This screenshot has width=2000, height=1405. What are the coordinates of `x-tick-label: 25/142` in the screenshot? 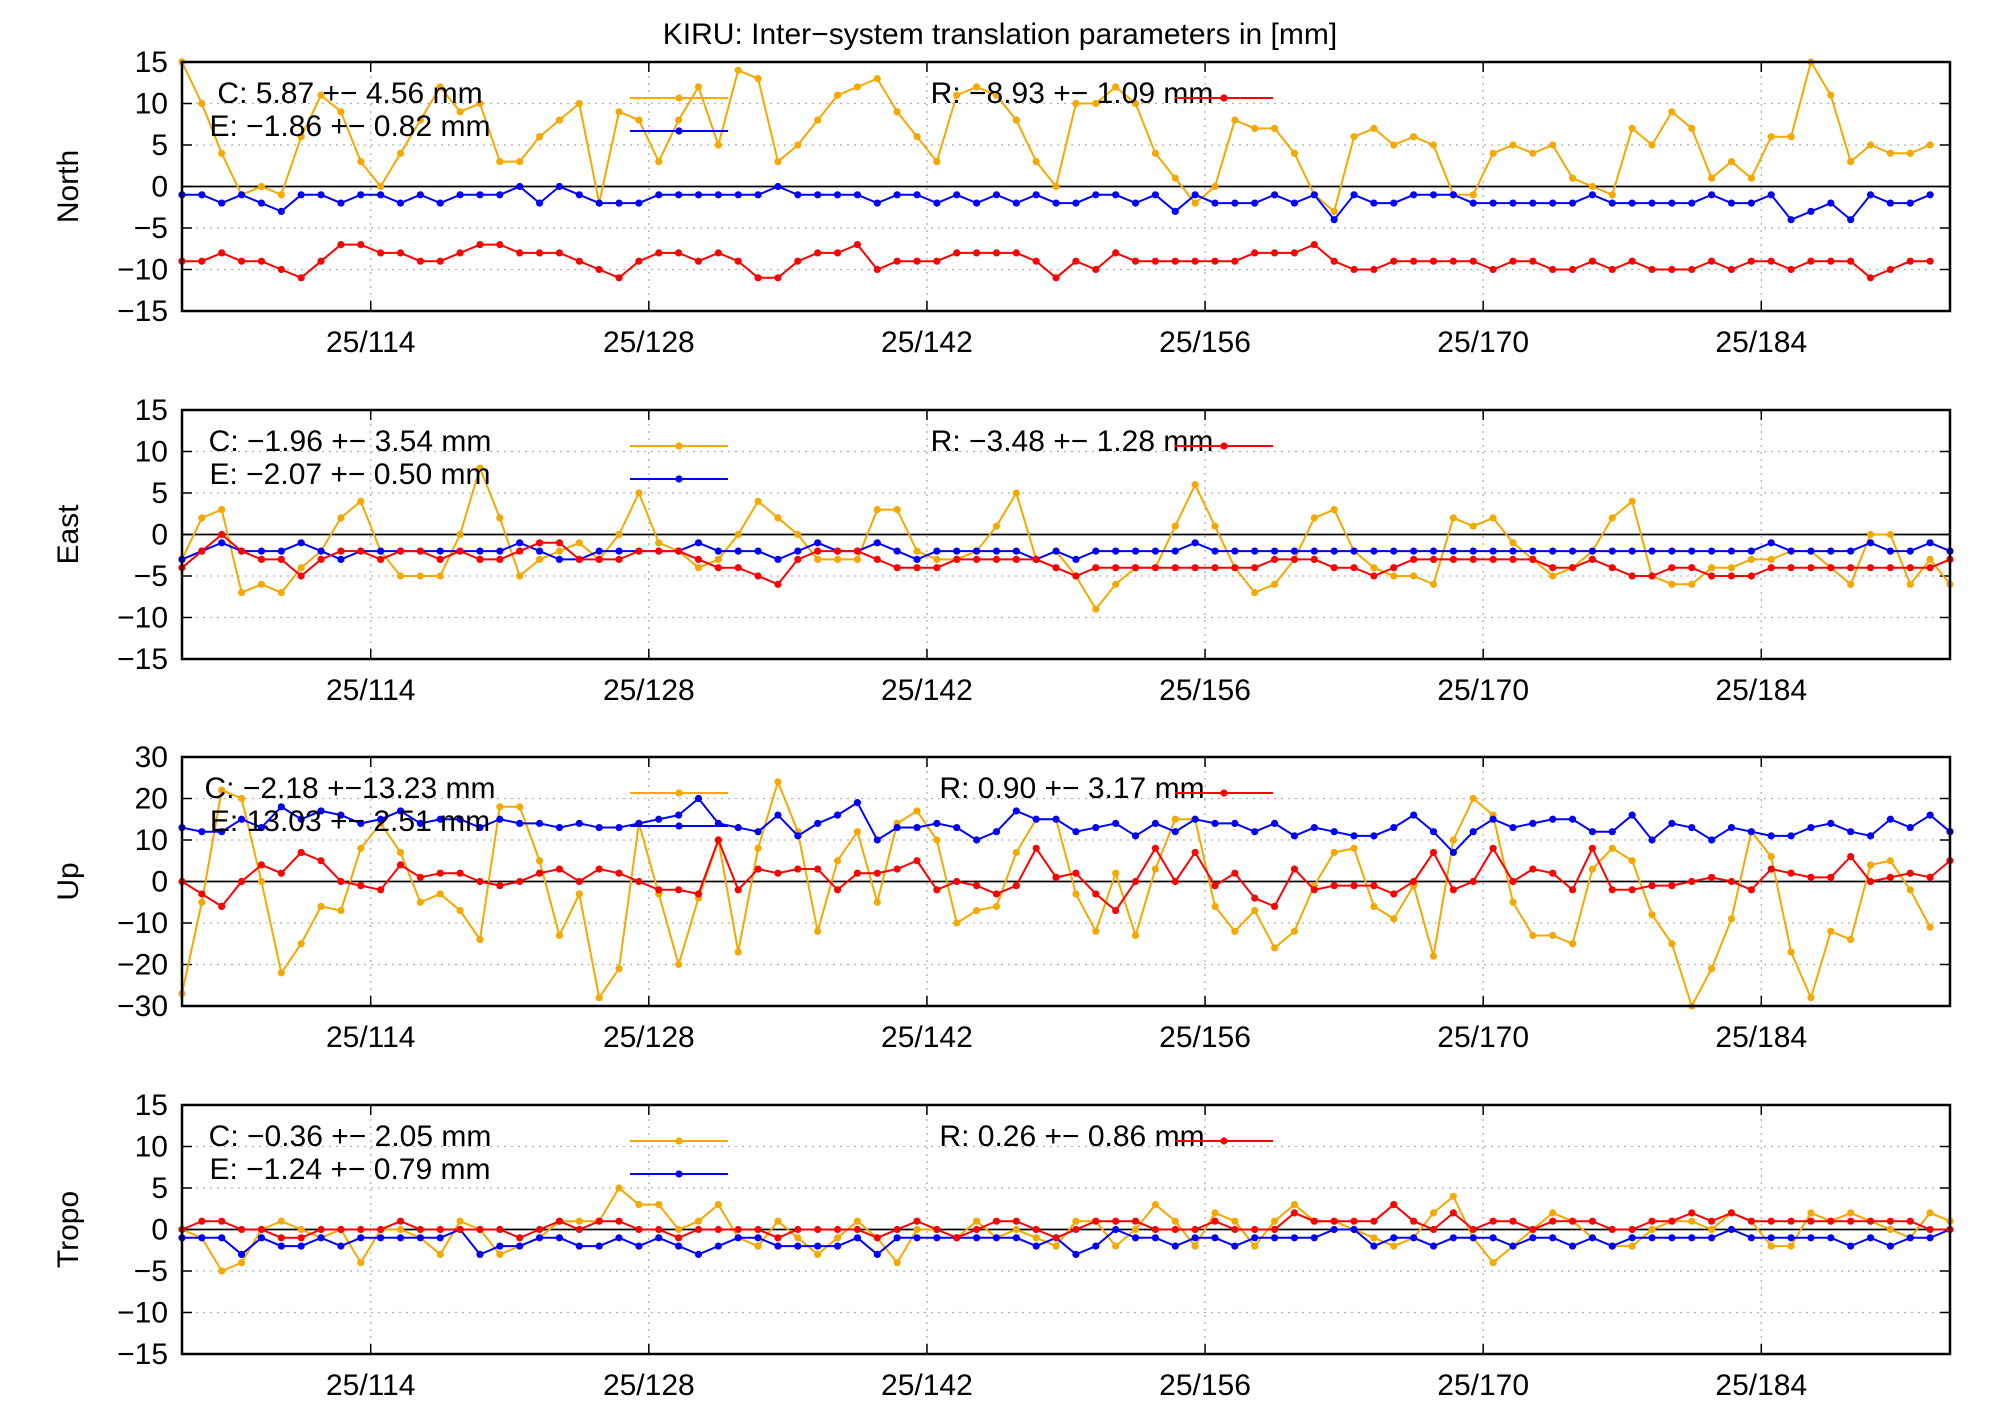 It's located at (927, 1384).